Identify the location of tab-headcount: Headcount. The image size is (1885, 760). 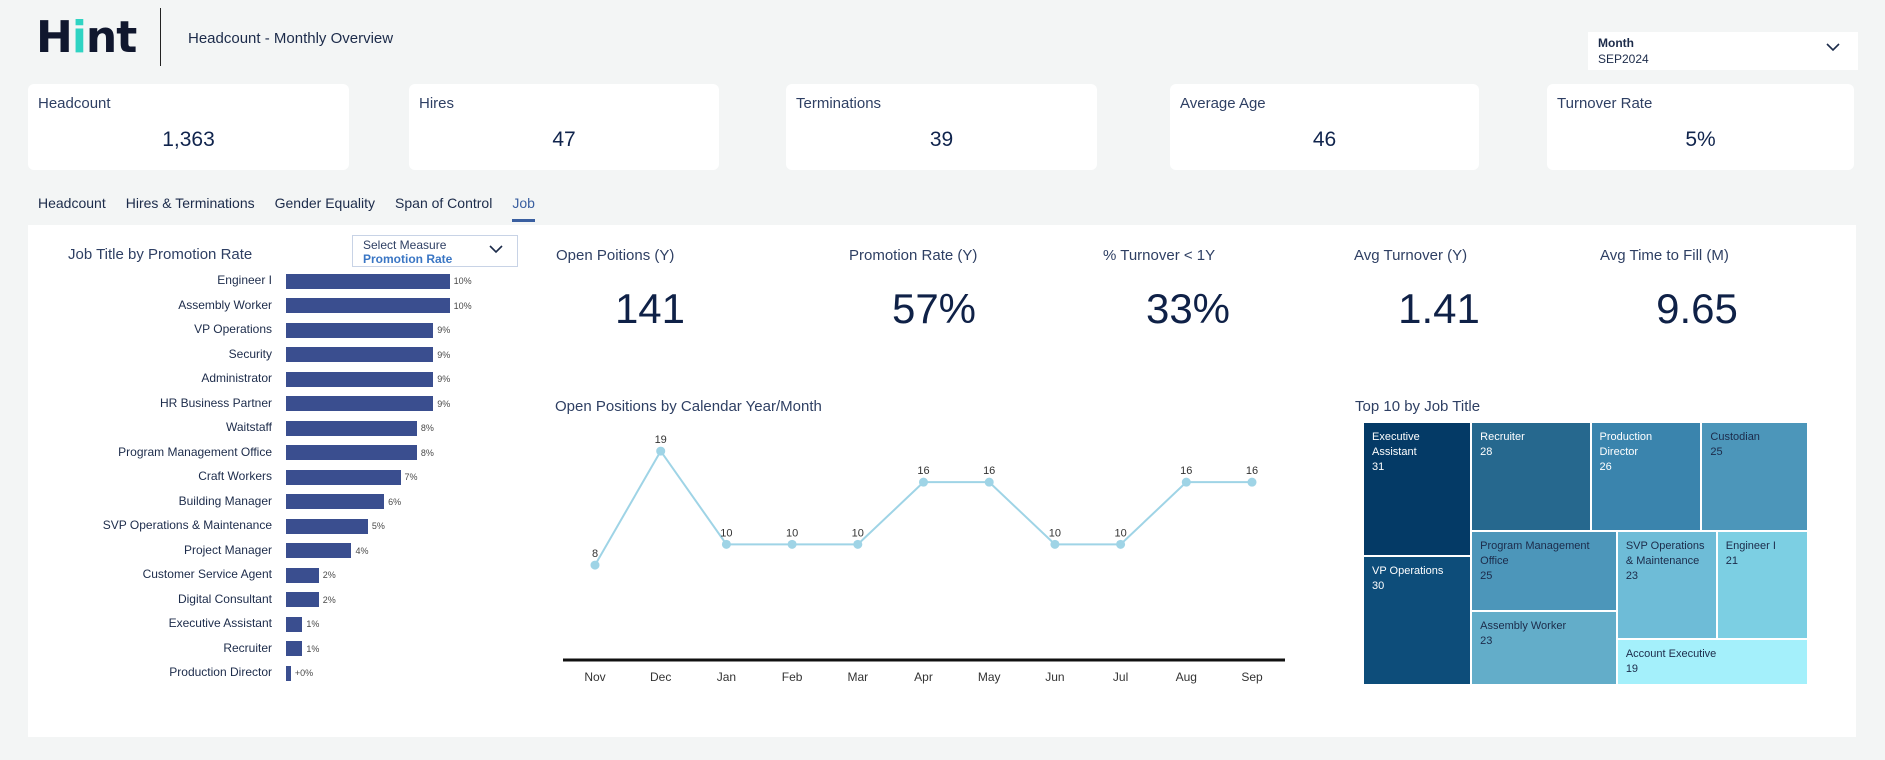
(72, 203).